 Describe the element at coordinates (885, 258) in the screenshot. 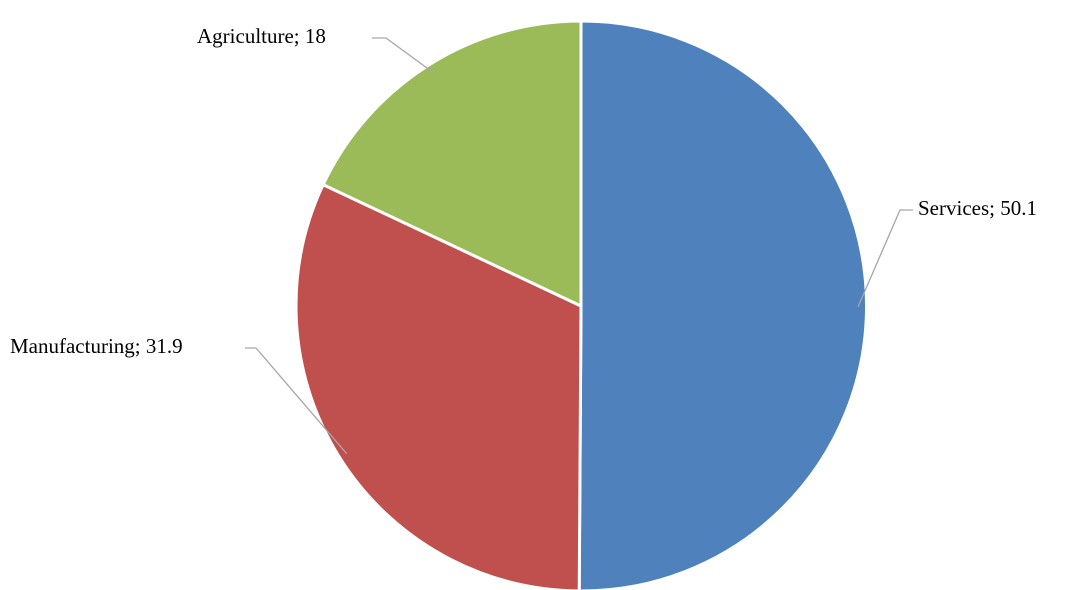

I see `leader-line-services` at that location.